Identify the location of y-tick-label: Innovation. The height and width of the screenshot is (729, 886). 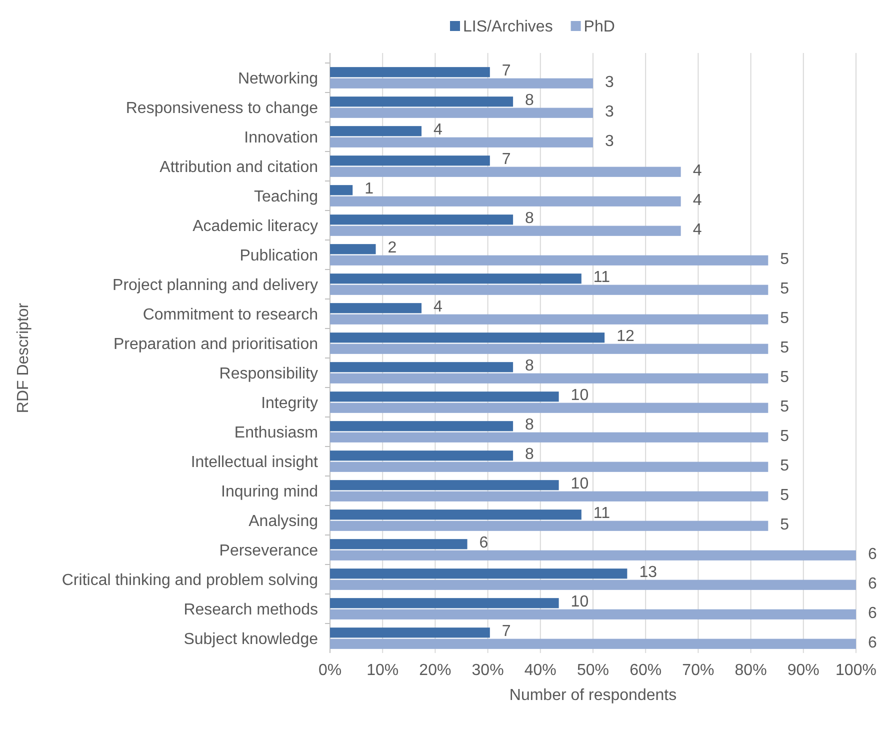
(281, 137).